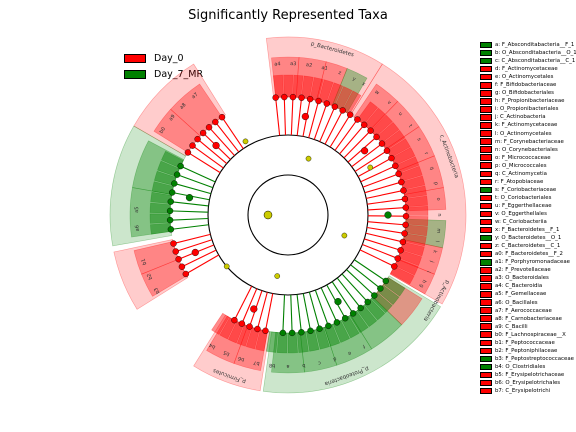  I want to click on taxa-legend-item: x: F_Bacteroidetes__F_1, so click(528, 230).